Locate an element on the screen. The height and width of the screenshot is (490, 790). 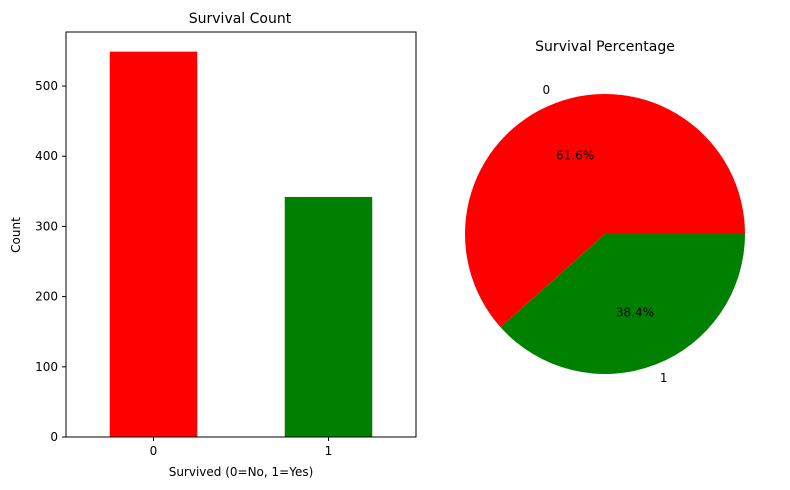
x-tick-label: 1 is located at coordinates (329, 451).